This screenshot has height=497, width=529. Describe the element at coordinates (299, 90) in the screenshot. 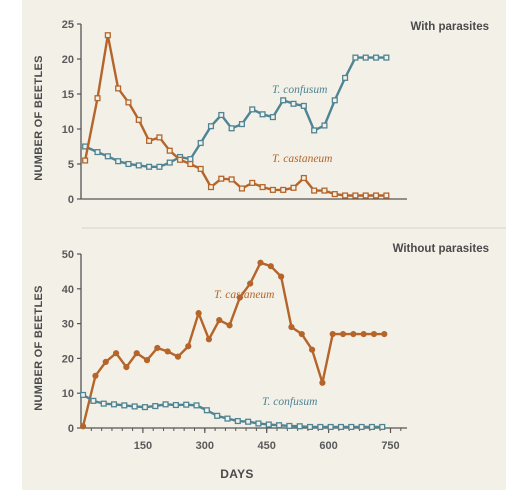

I see `series-label: T. confusum` at that location.